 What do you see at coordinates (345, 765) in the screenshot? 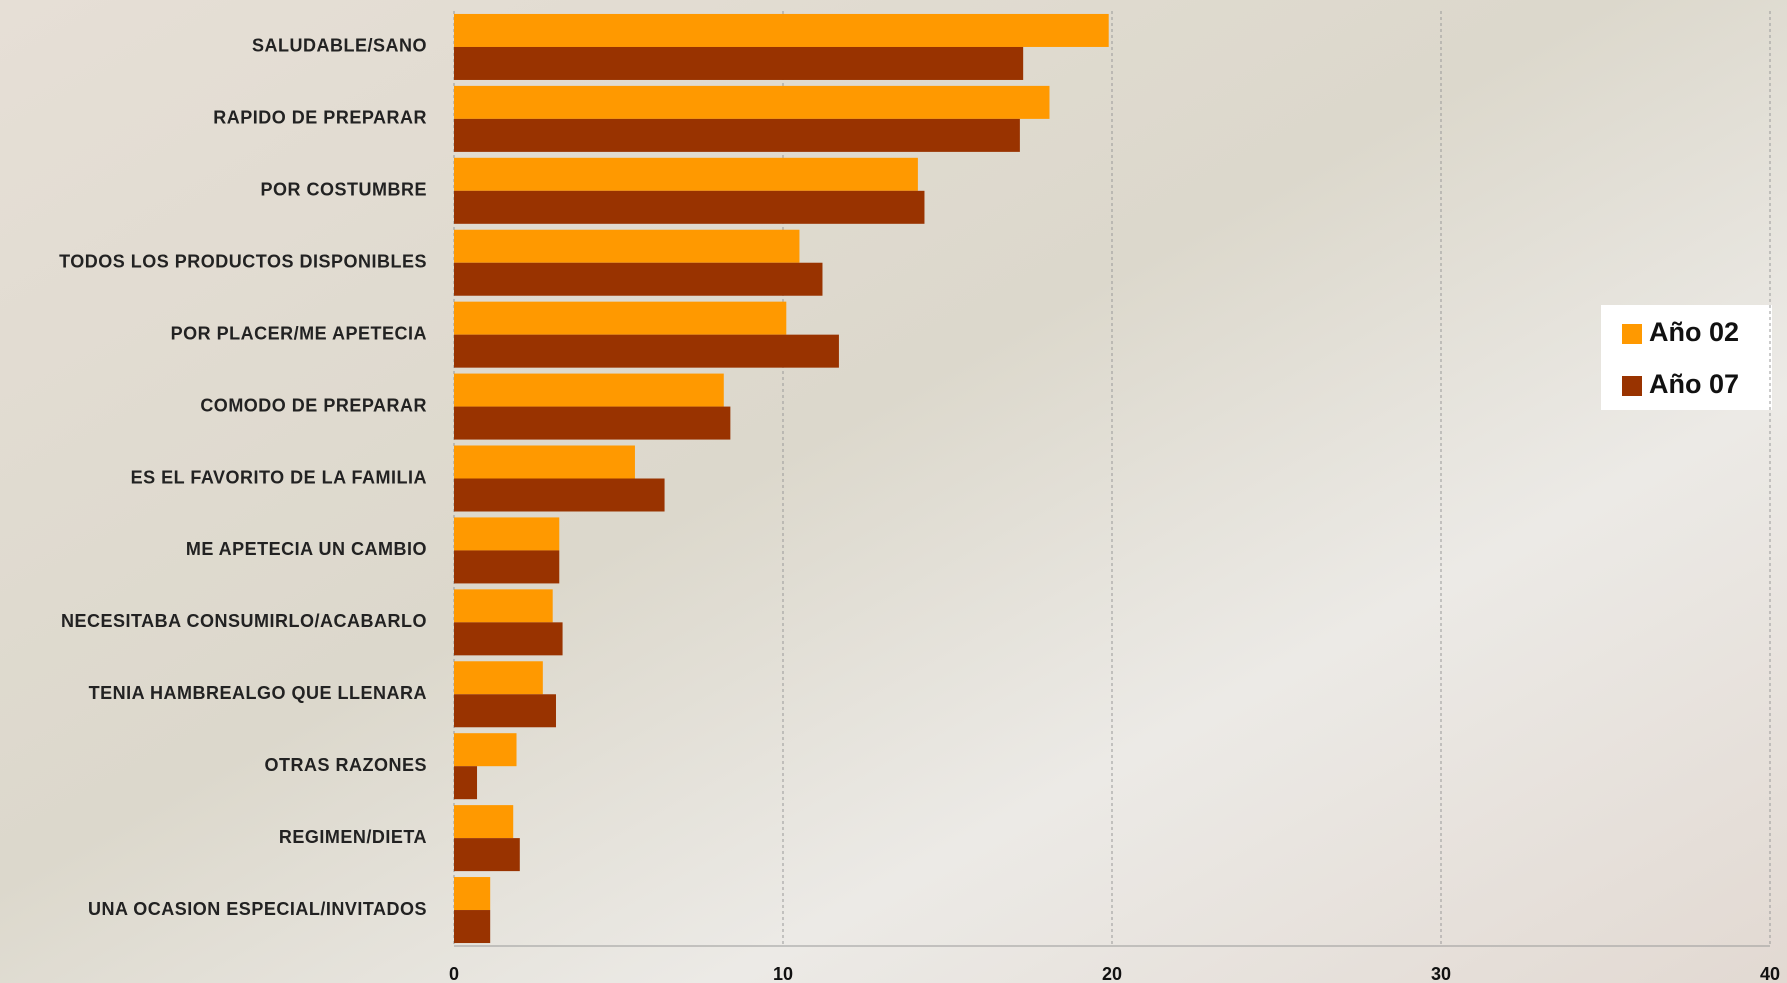
I see `y-tick-label: OTRAS RAZONES` at bounding box center [345, 765].